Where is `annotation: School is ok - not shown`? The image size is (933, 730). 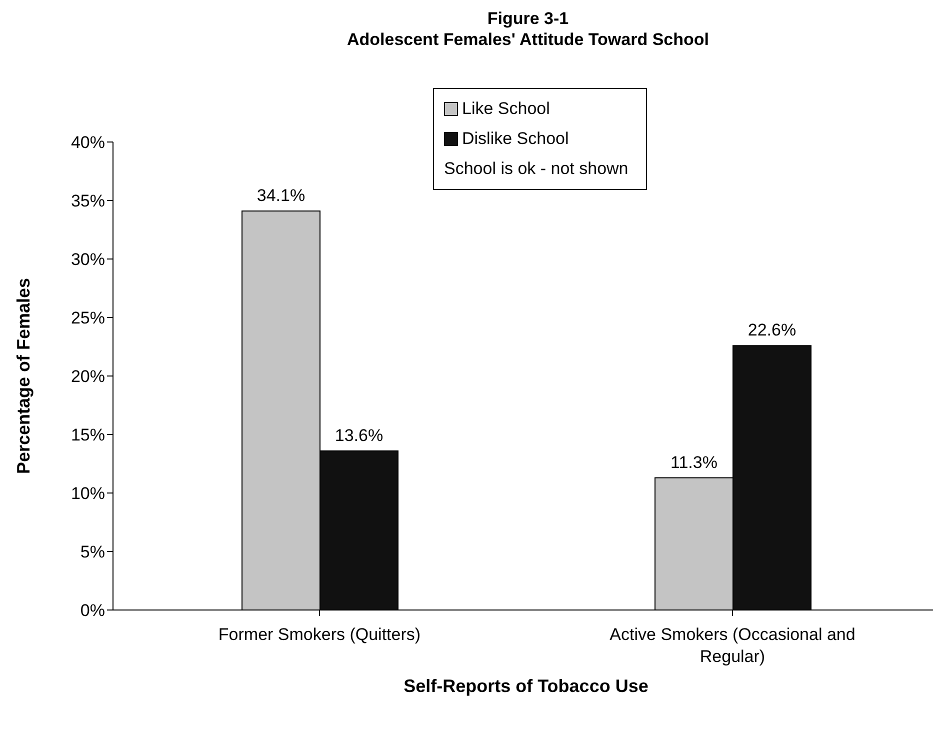
annotation: School is ok - not shown is located at coordinates (536, 169).